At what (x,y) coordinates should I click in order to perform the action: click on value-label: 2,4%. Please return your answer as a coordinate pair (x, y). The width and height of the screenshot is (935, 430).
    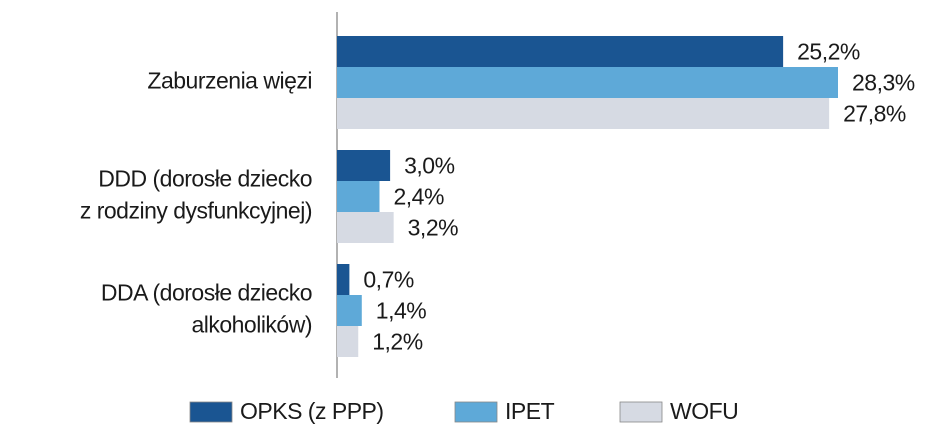
    Looking at the image, I should click on (418, 197).